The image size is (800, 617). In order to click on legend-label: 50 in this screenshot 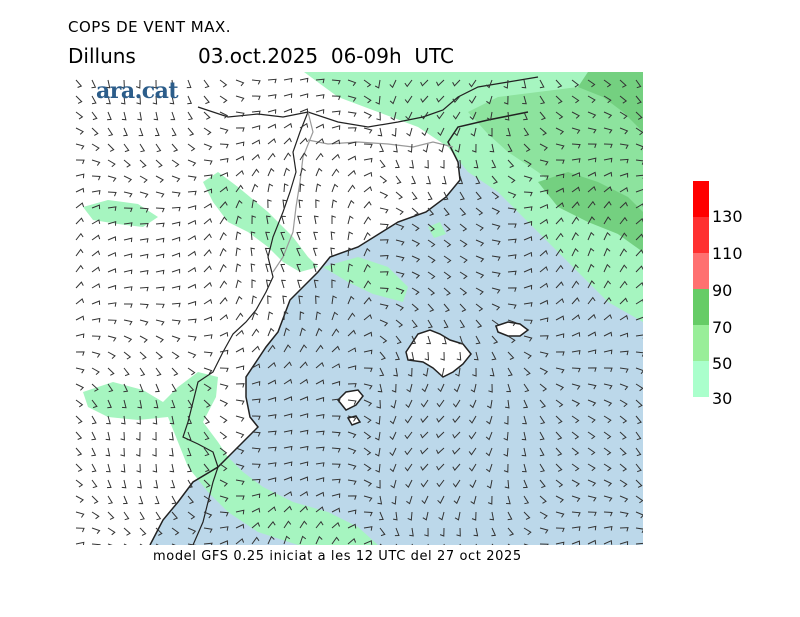, I will do `click(722, 363)`.